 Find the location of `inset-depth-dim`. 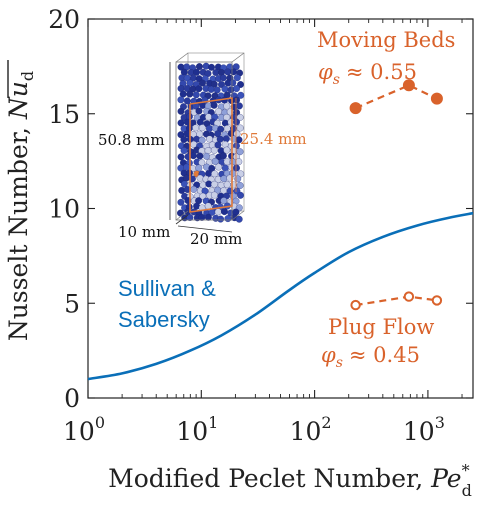

inset-depth-dim is located at coordinates (182, 219).